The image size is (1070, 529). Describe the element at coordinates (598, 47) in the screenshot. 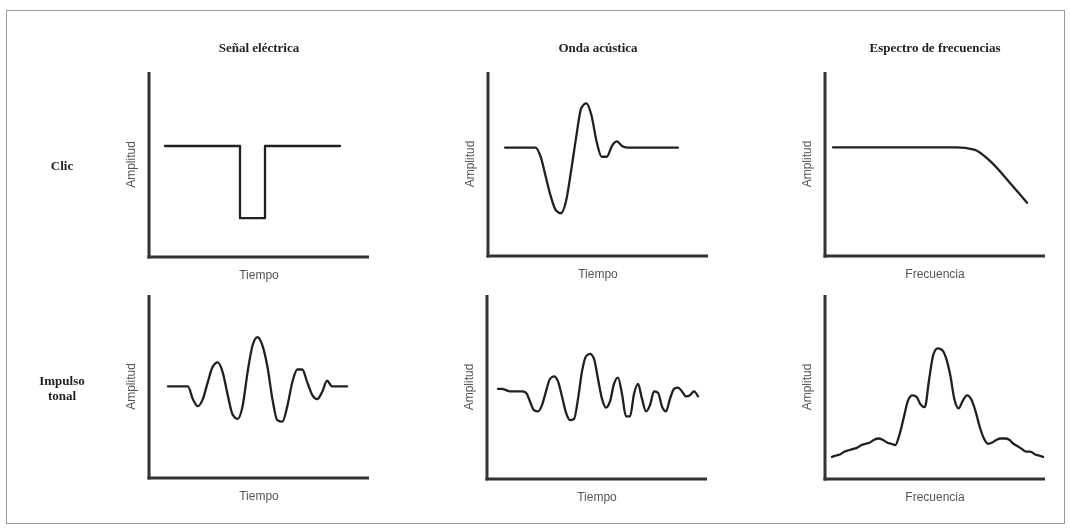

I see `chart-title: Onda acústica` at that location.